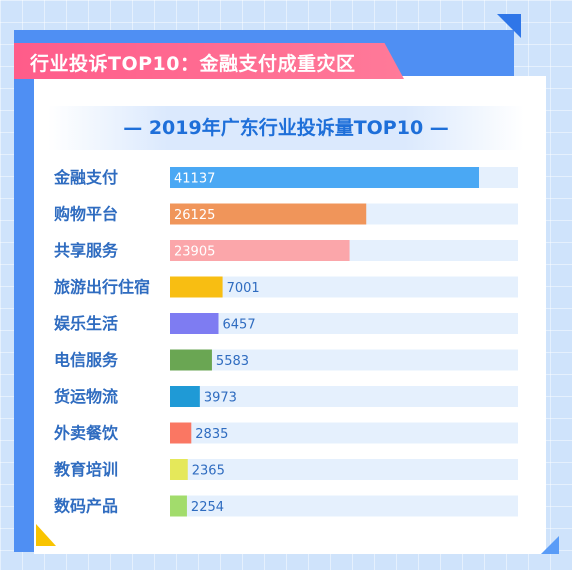  I want to click on value-label: 5583, so click(232, 361).